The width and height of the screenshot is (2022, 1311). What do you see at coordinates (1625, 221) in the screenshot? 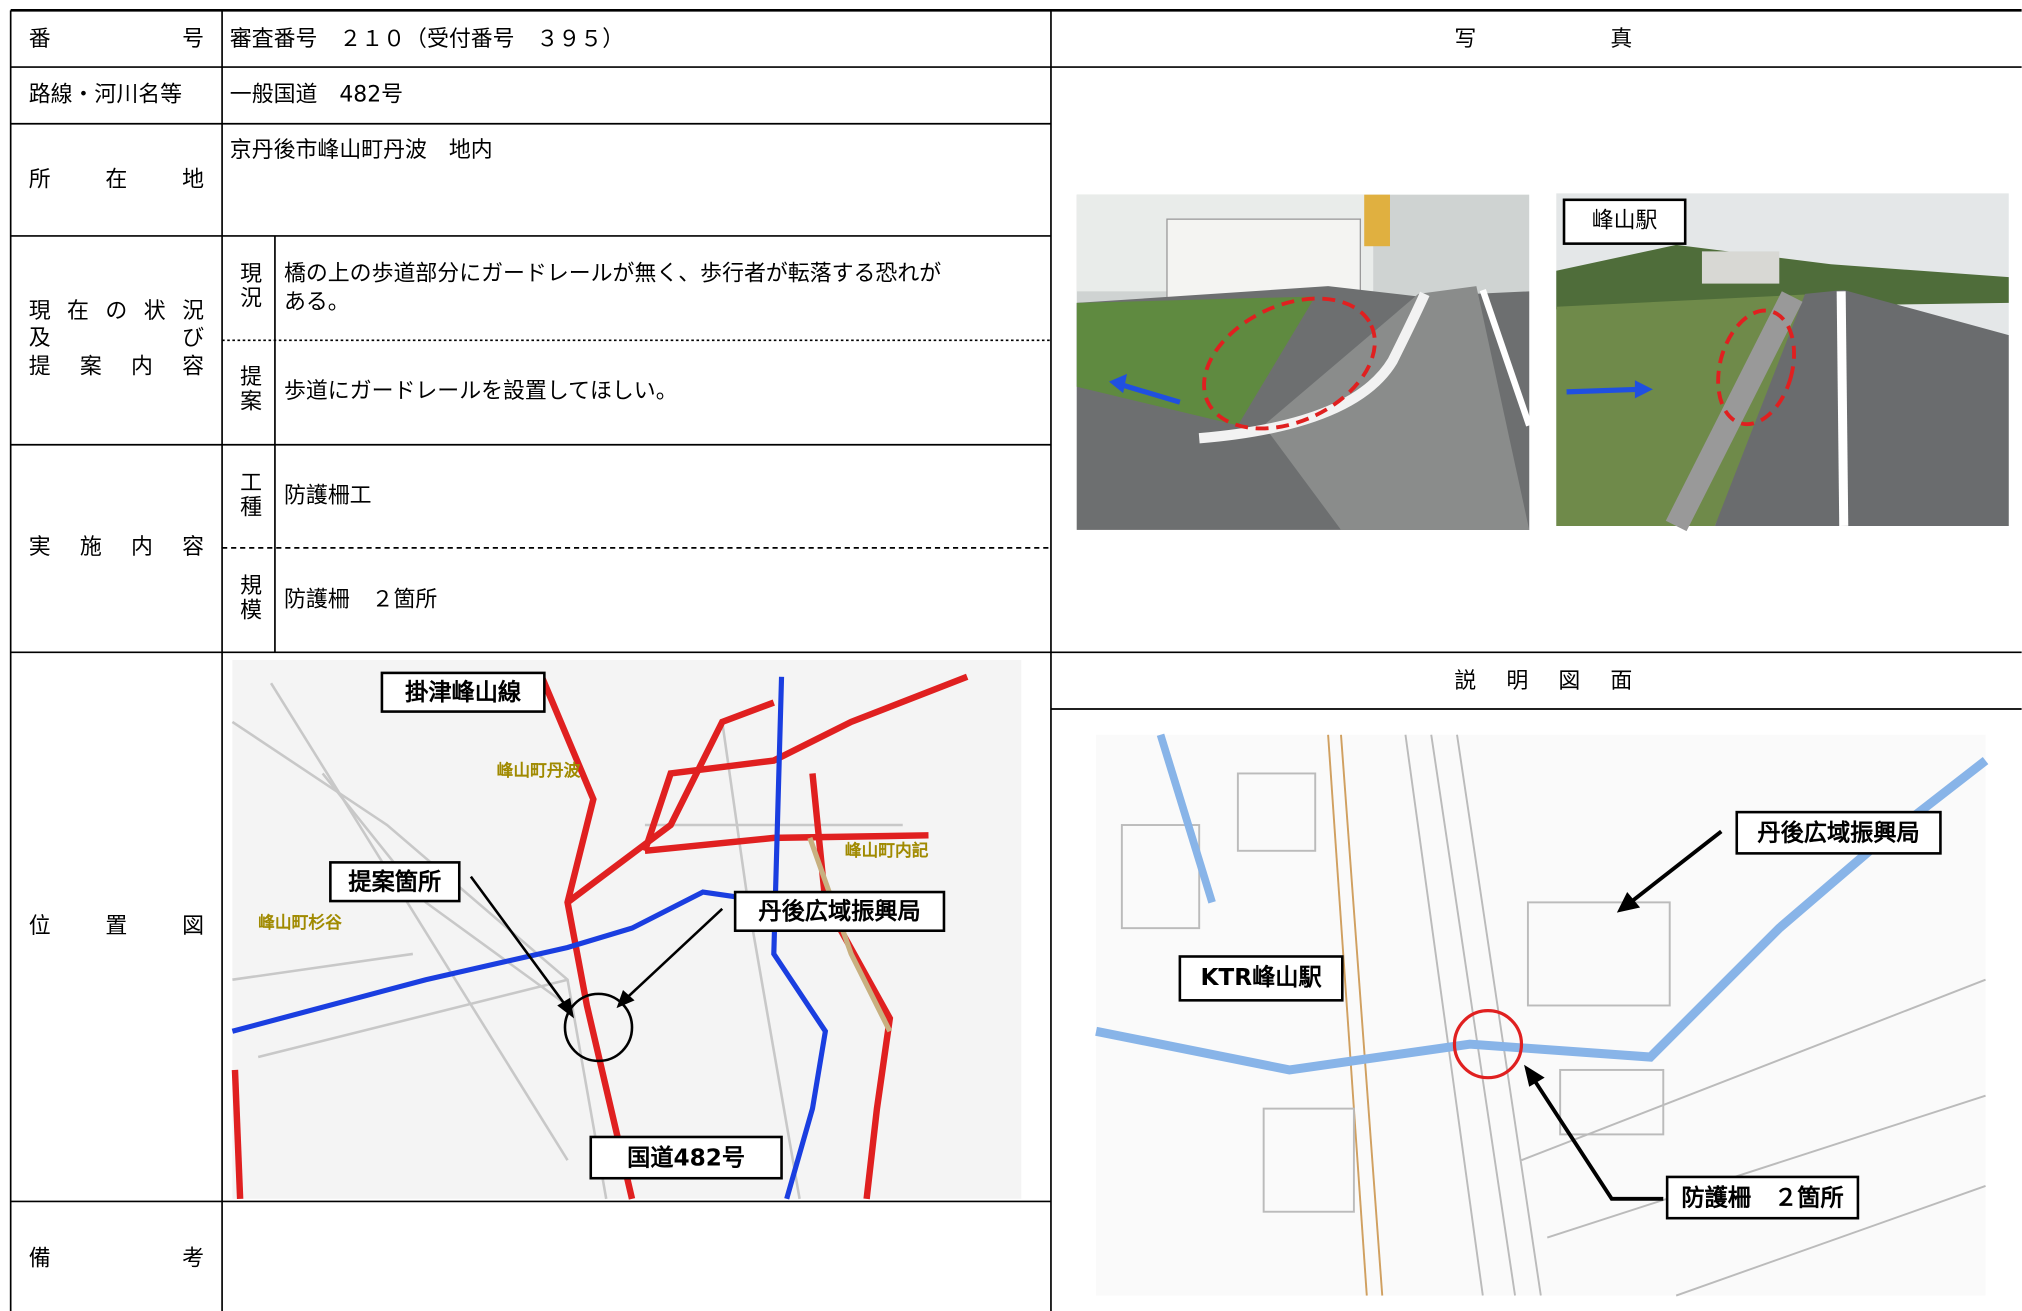
I see `photo-label: 峰山駅` at bounding box center [1625, 221].